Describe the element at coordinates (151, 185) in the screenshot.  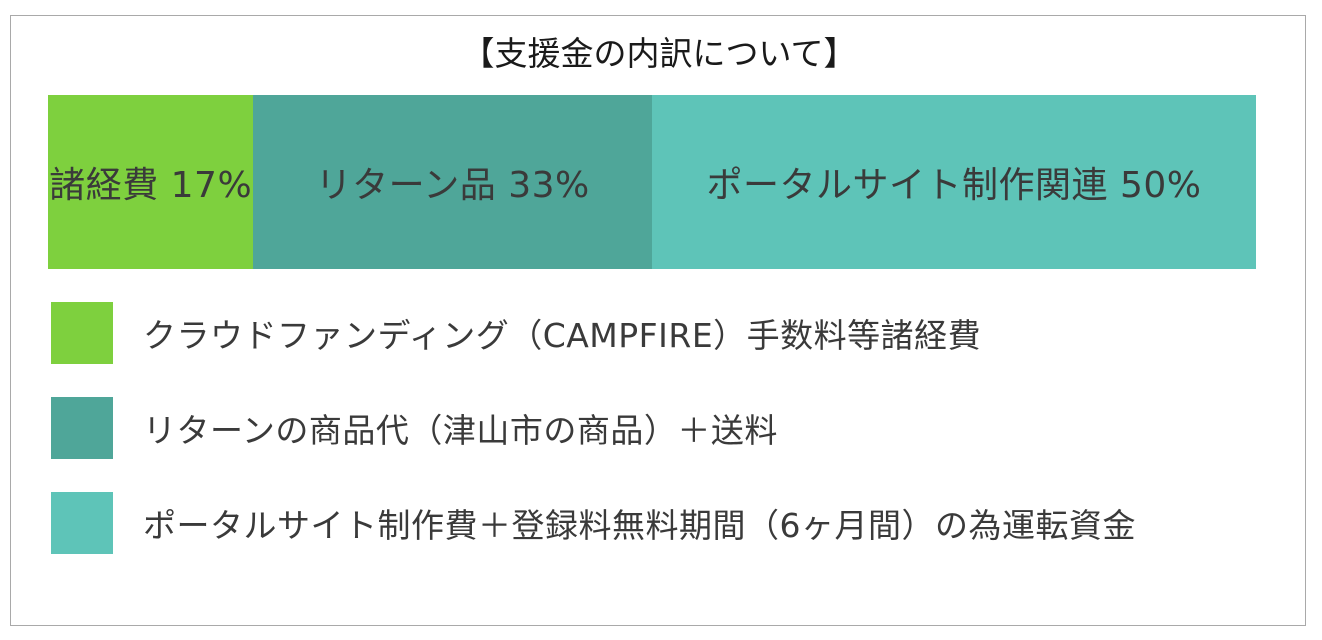
I see `data-label-1: 諸経費 17%` at that location.